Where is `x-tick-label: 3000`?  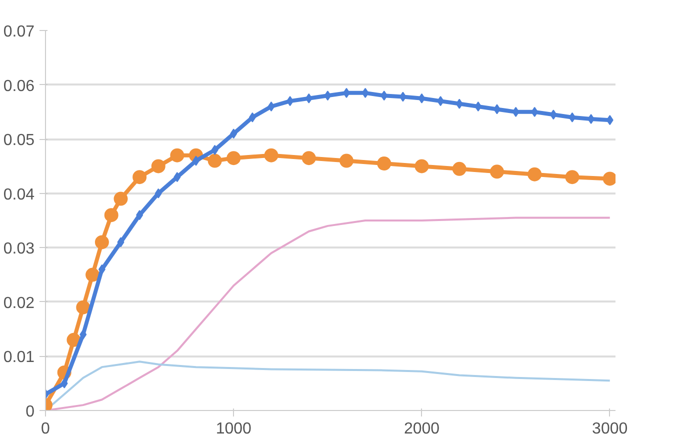
x-tick-label: 3000 is located at coordinates (610, 428).